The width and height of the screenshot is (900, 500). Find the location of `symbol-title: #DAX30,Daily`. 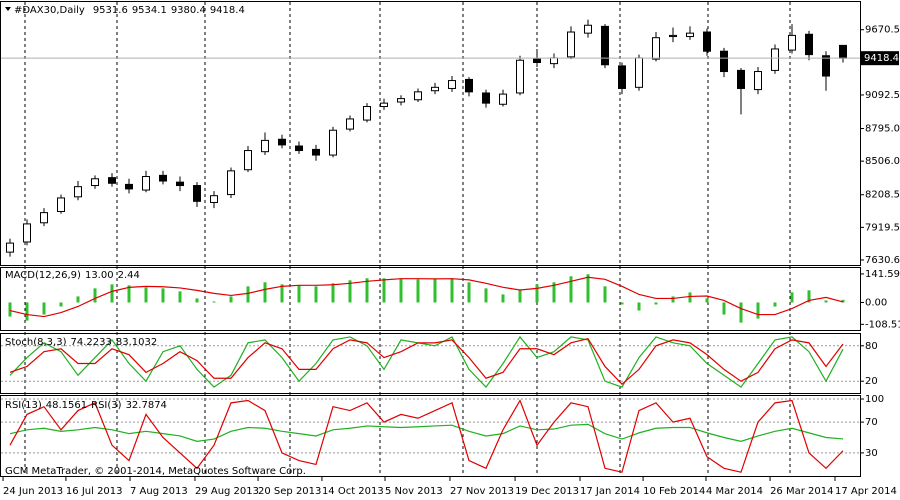

symbol-title: #DAX30,Daily is located at coordinates (49, 10).